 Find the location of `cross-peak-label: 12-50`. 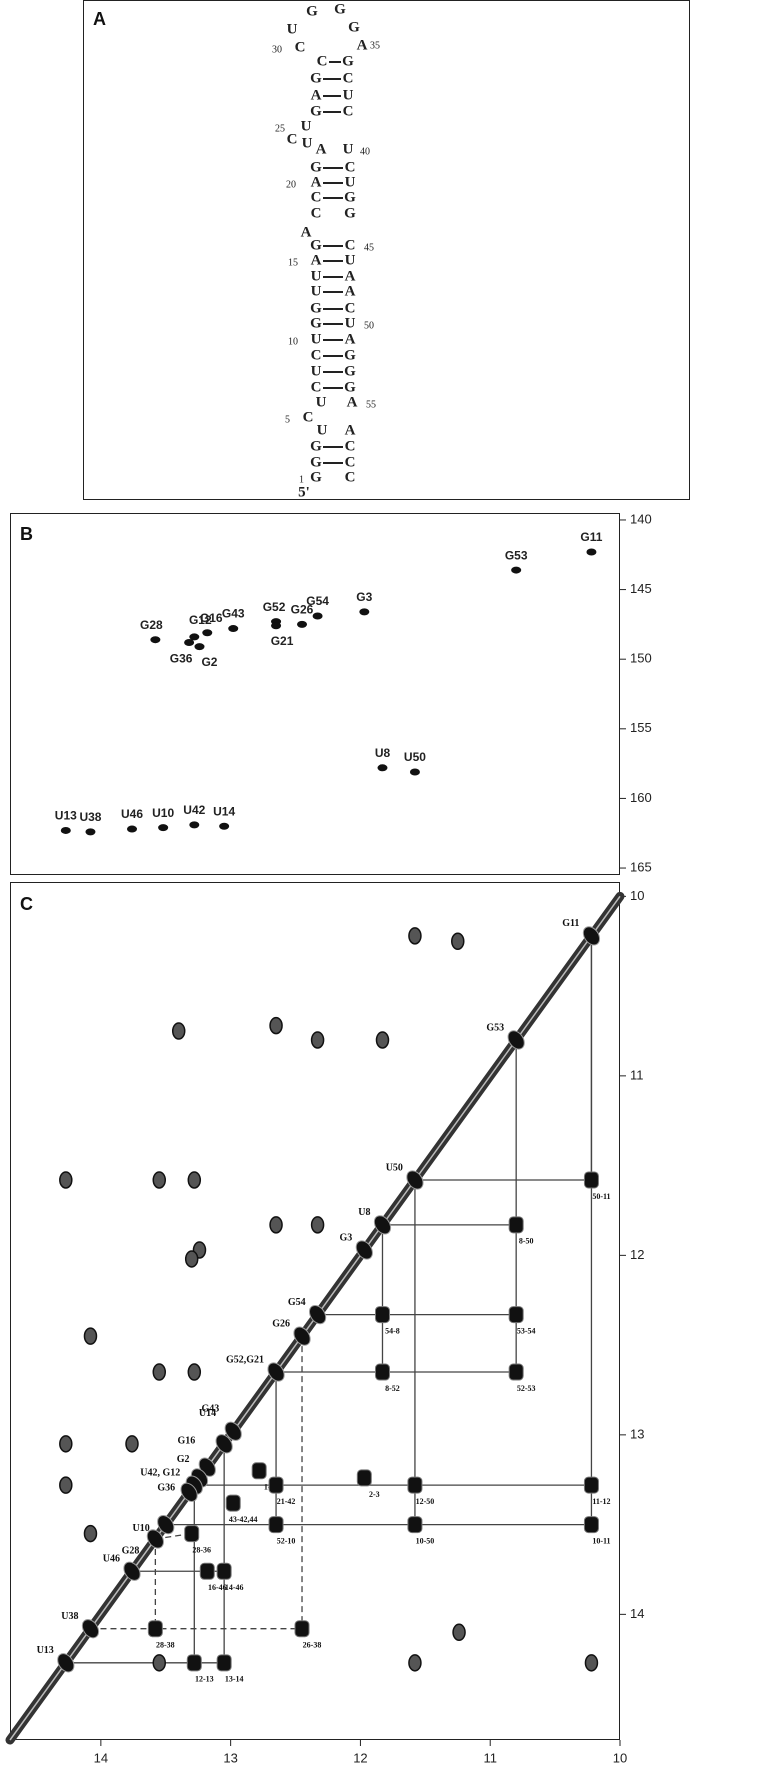

cross-peak-label: 12-50 is located at coordinates (425, 1501).